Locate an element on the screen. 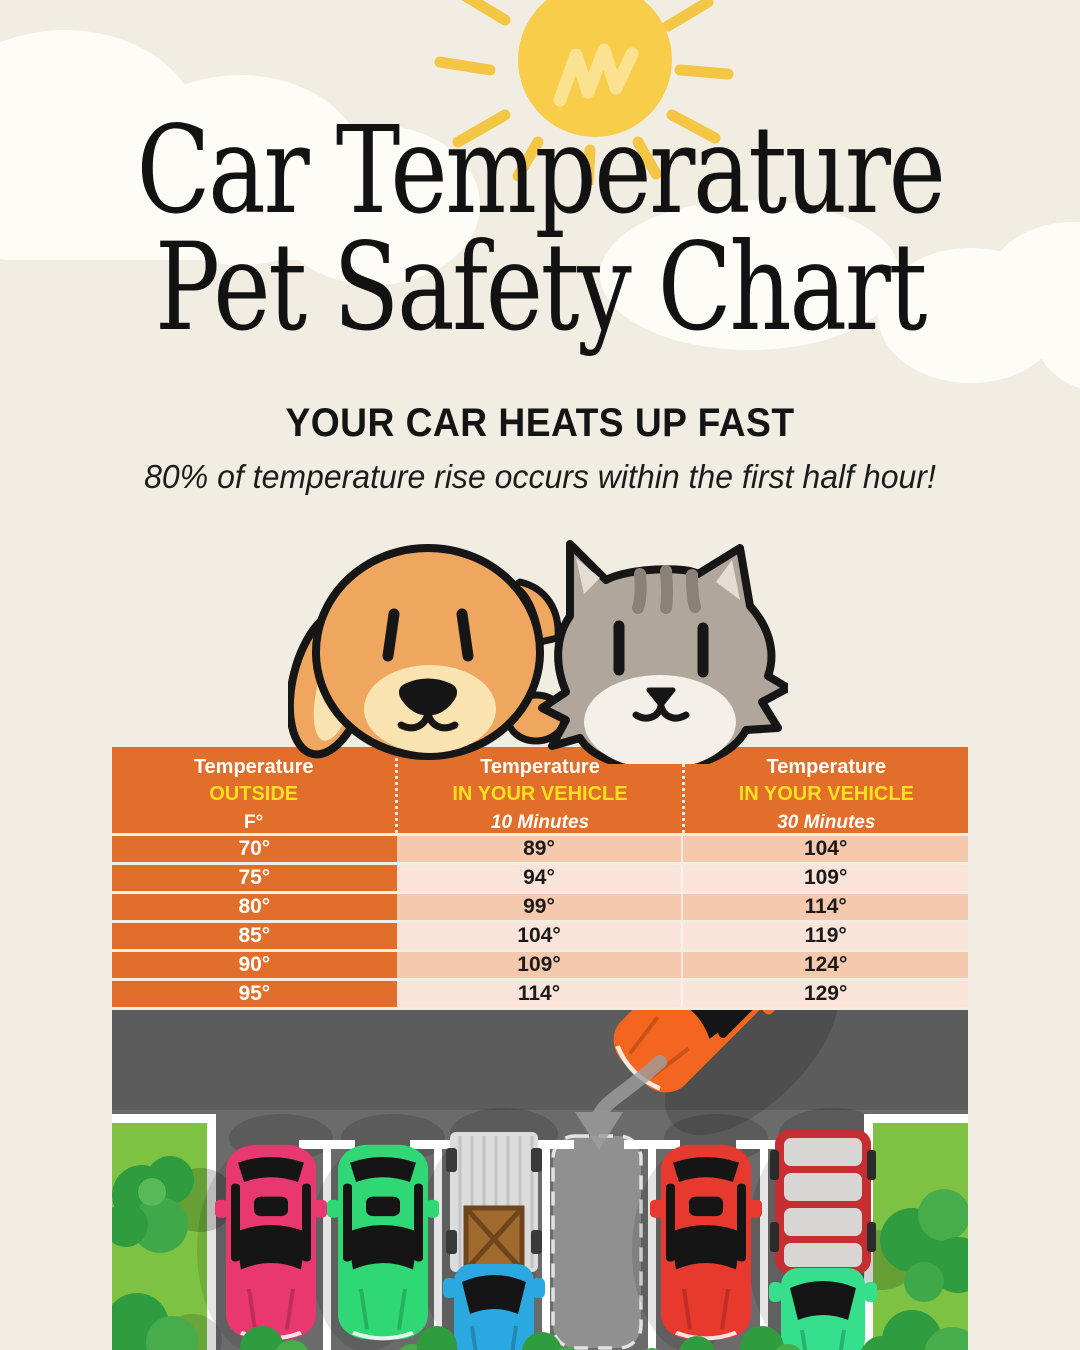  column-sub: F° is located at coordinates (254, 822).